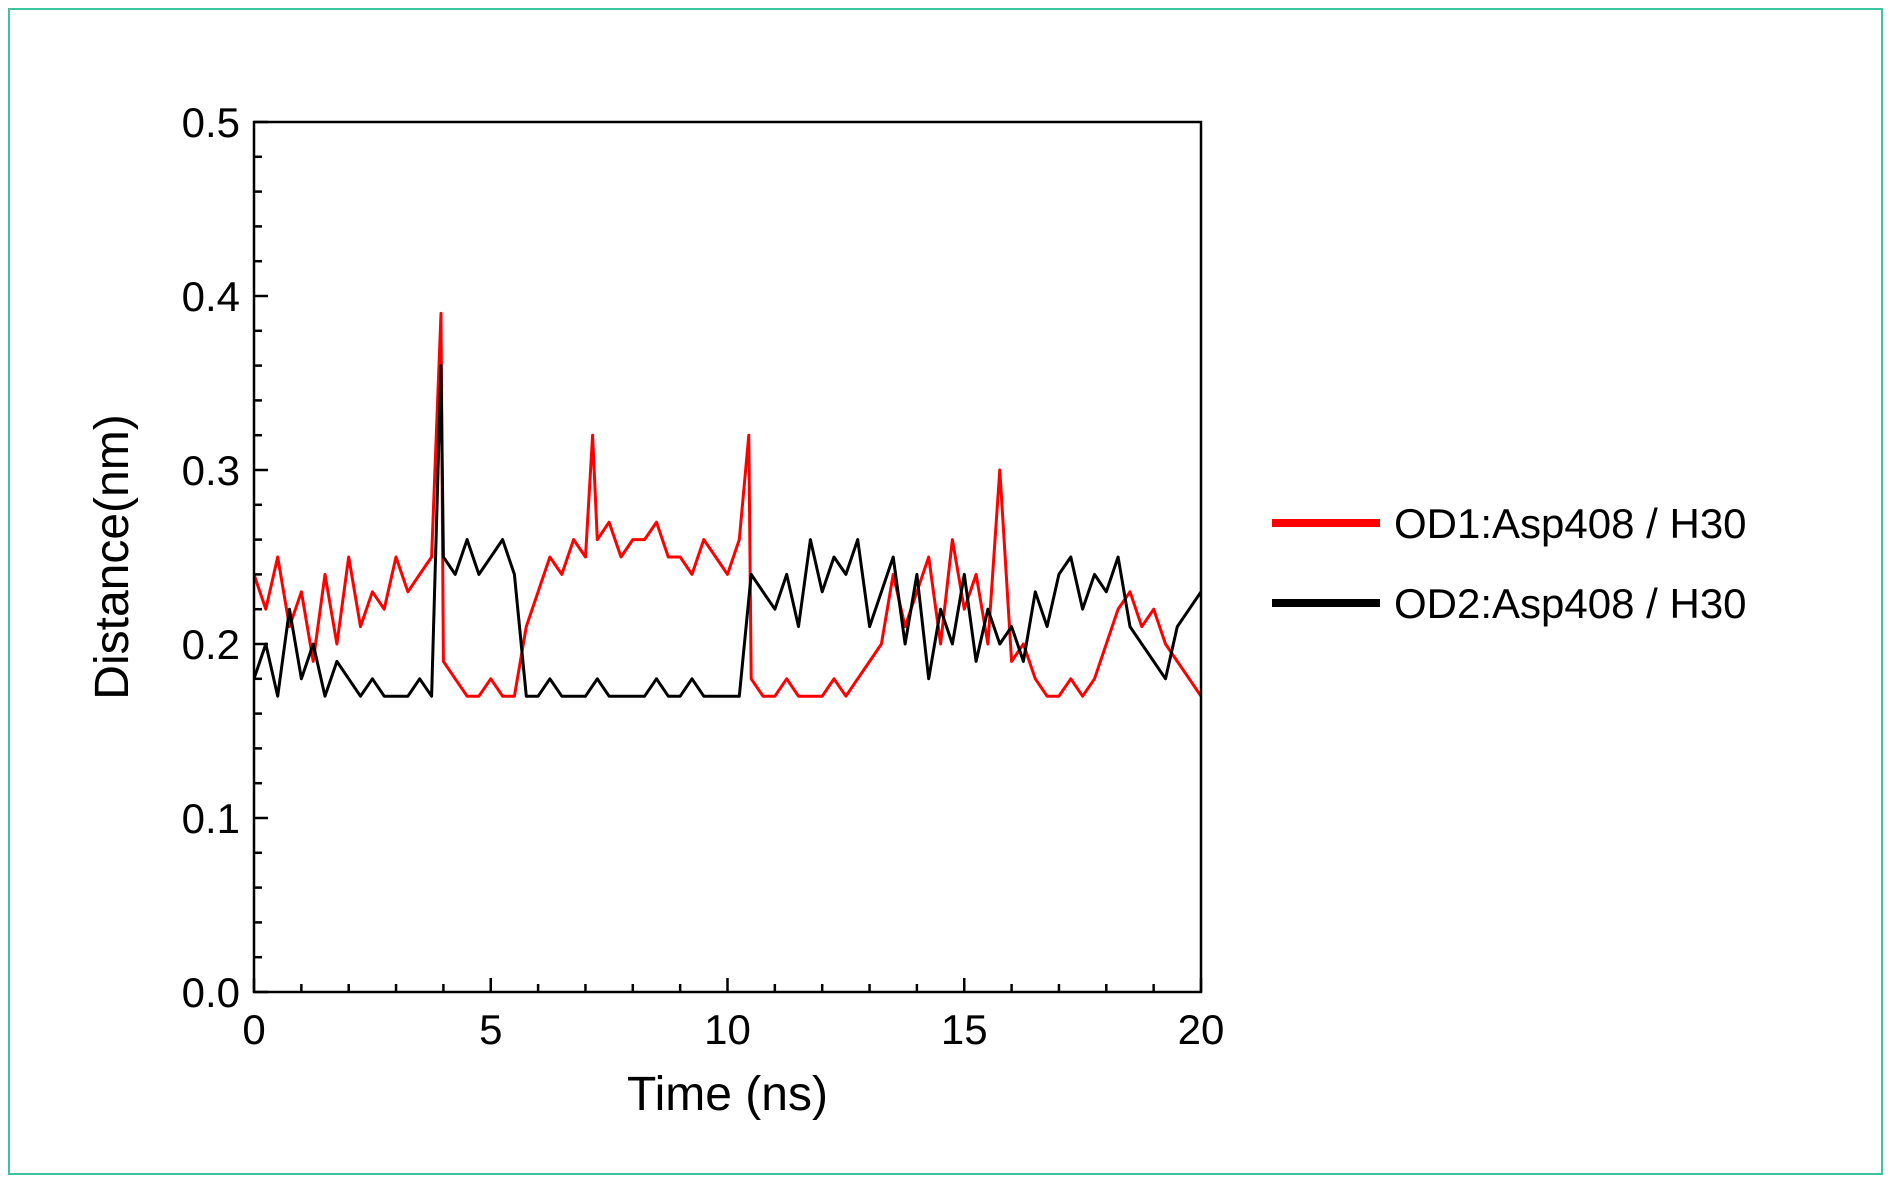  What do you see at coordinates (727, 531) in the screenshot?
I see `series-line-od2` at bounding box center [727, 531].